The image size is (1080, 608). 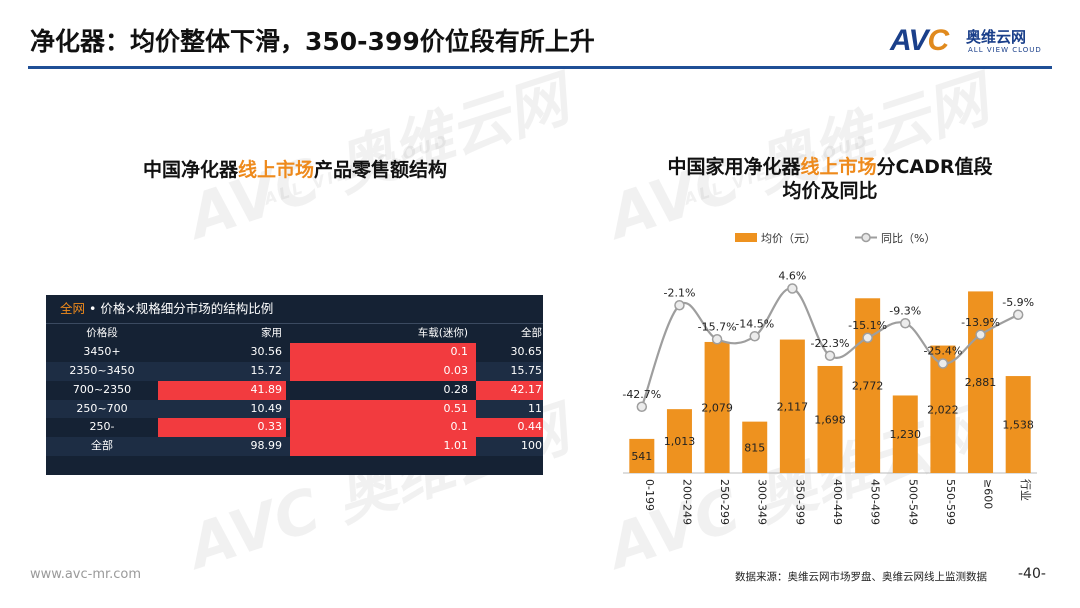 What do you see at coordinates (294, 447) in the screenshot?
I see `table-row: 全部 98.99 1.01 100` at bounding box center [294, 447].